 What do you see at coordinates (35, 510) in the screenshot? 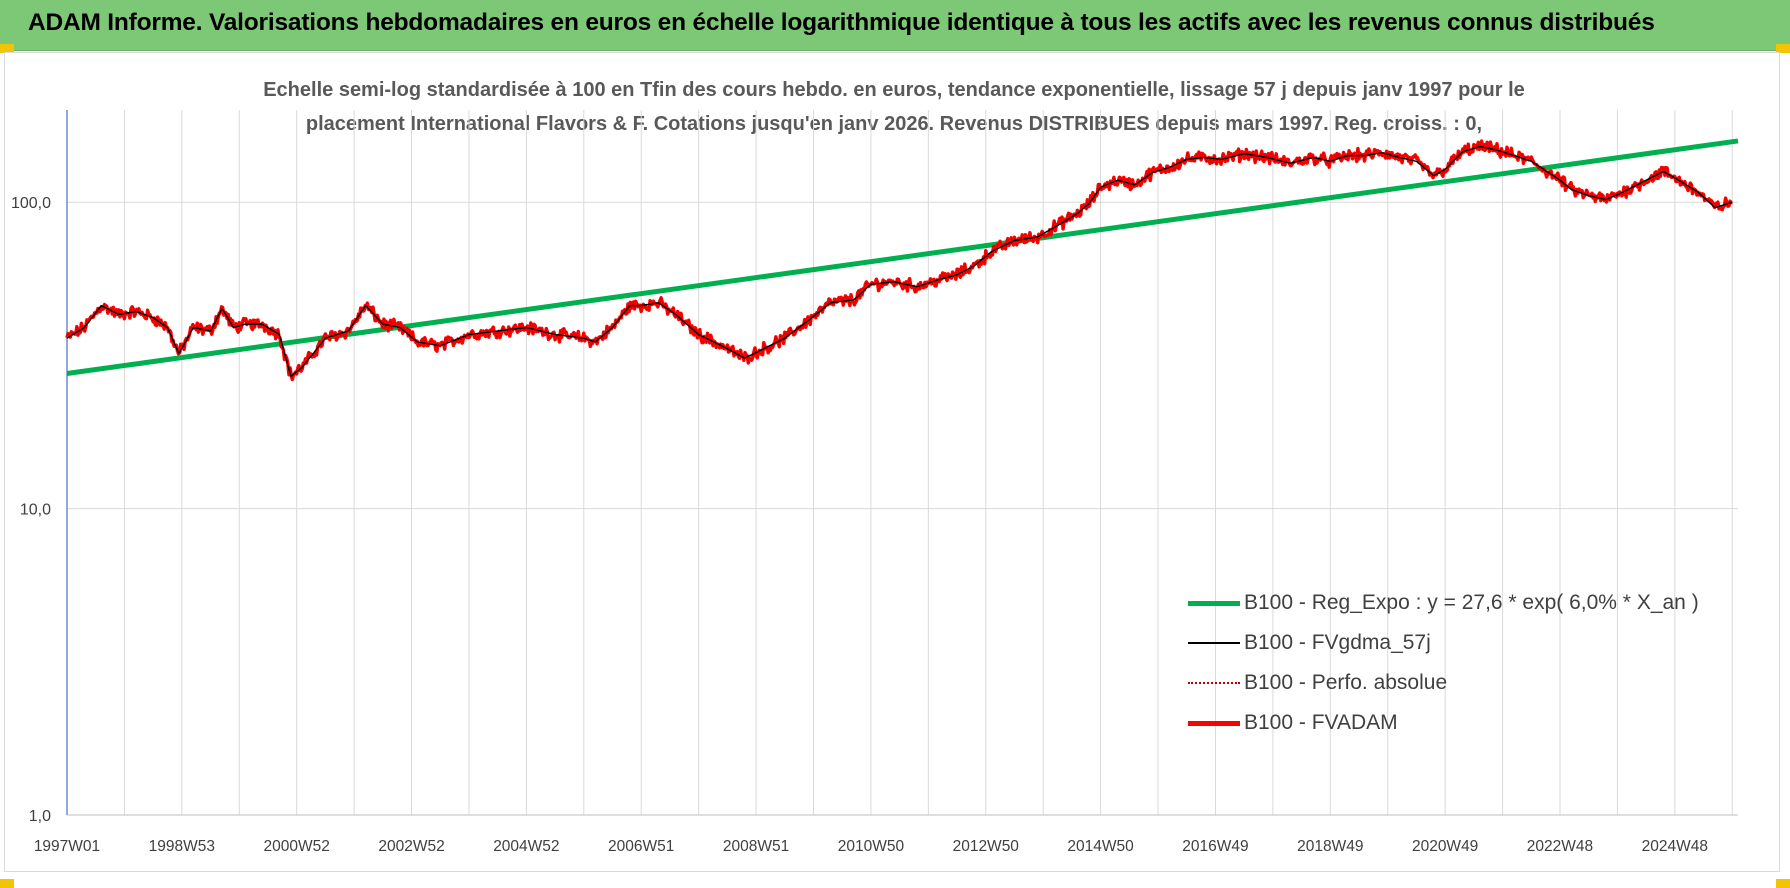
I see `y-tick-label: 10,0` at bounding box center [35, 510].